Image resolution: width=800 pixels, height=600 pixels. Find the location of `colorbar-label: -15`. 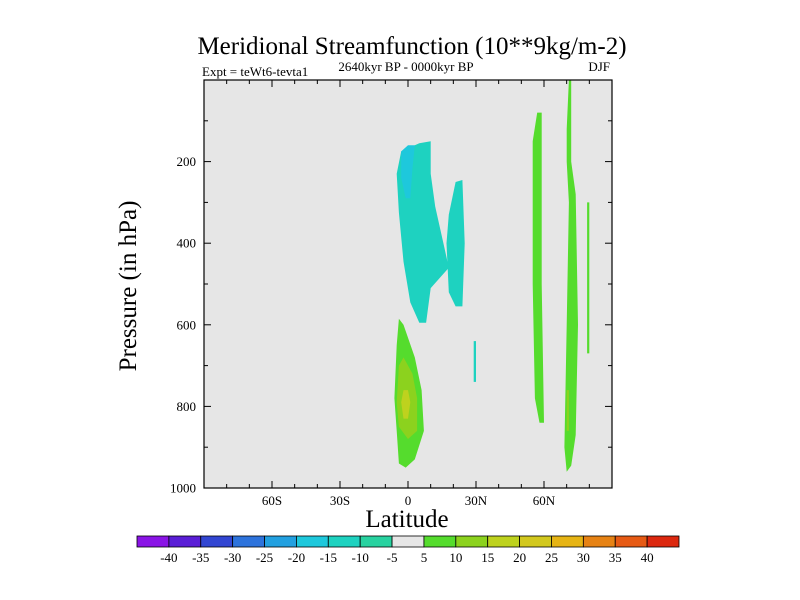

colorbar-label: -15 is located at coordinates (328, 557).